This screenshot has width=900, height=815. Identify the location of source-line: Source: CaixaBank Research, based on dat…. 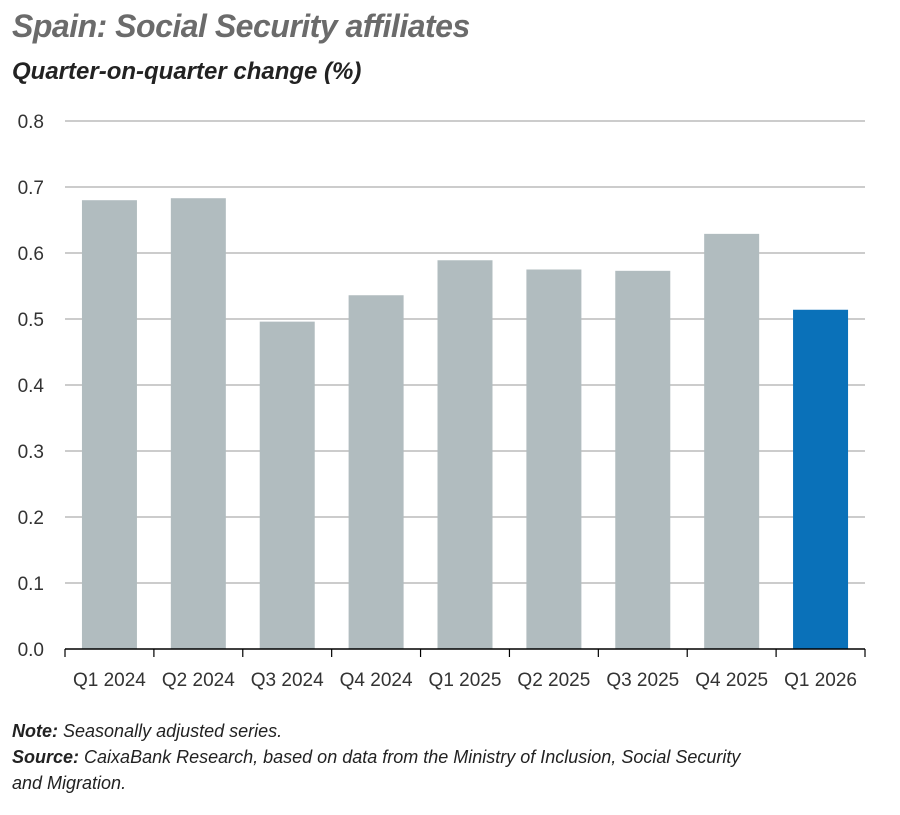
(442, 757).